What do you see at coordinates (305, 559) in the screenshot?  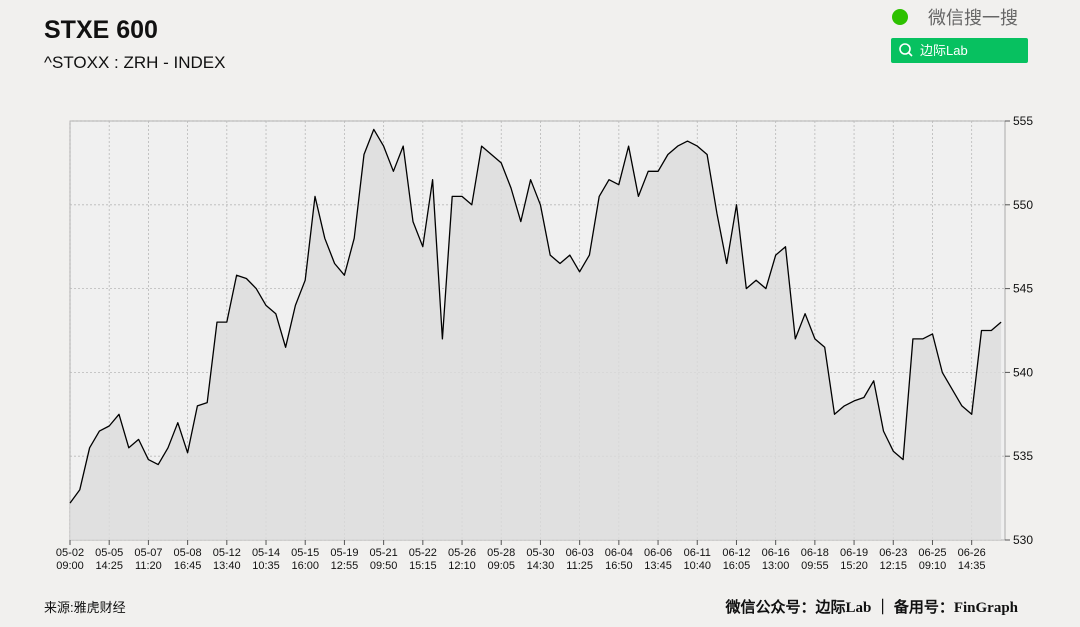 I see `x-tick-label: 05-15 16:00` at bounding box center [305, 559].